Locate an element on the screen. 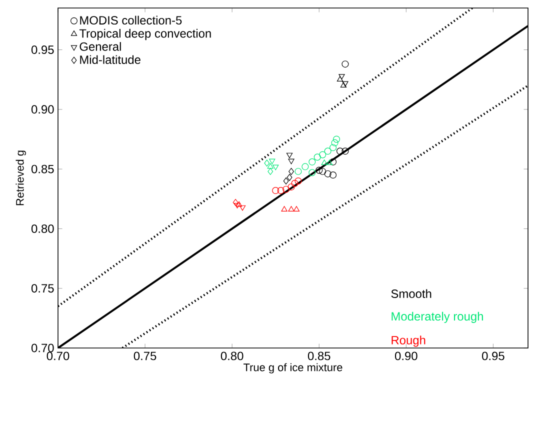 This screenshot has width=538, height=431. x-tick-label: 0.85 is located at coordinates (319, 356).